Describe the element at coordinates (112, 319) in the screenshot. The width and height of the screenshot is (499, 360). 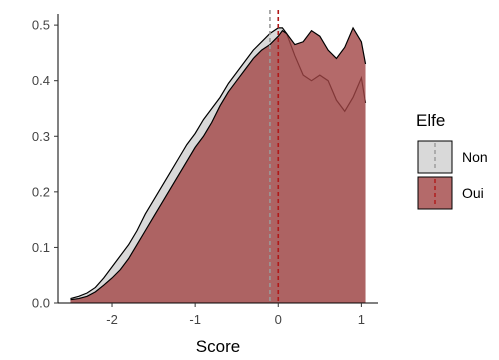
I see `x-tick-label: -2` at that location.